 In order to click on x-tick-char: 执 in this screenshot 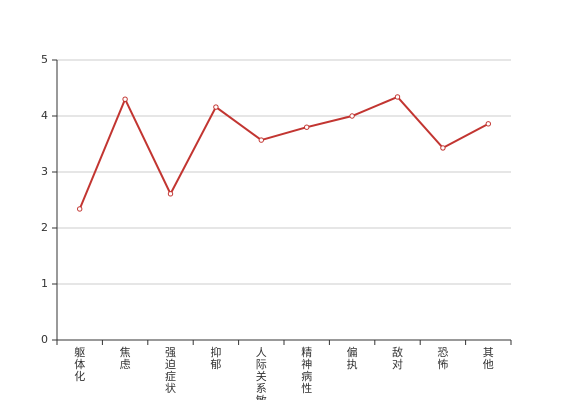, I will do `click(352, 364)`.